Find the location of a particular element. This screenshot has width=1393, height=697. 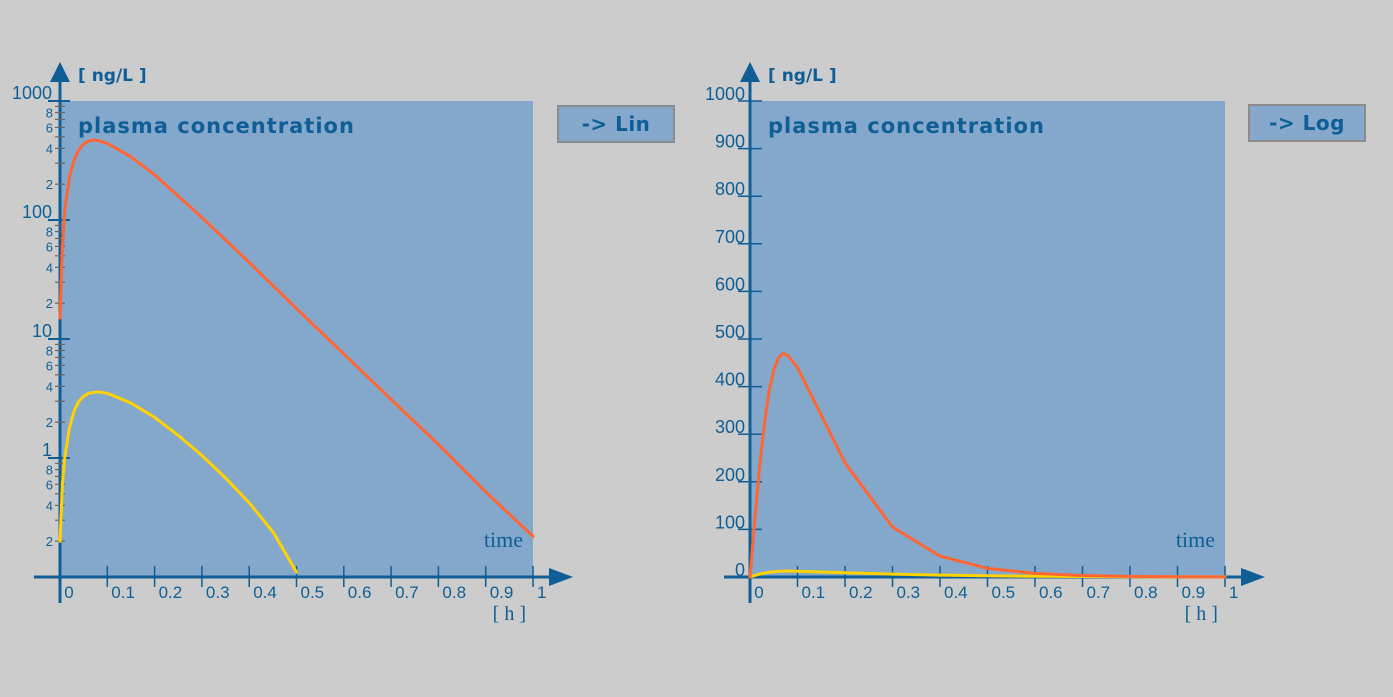

y-tick-label: 600 is located at coordinates (730, 284).